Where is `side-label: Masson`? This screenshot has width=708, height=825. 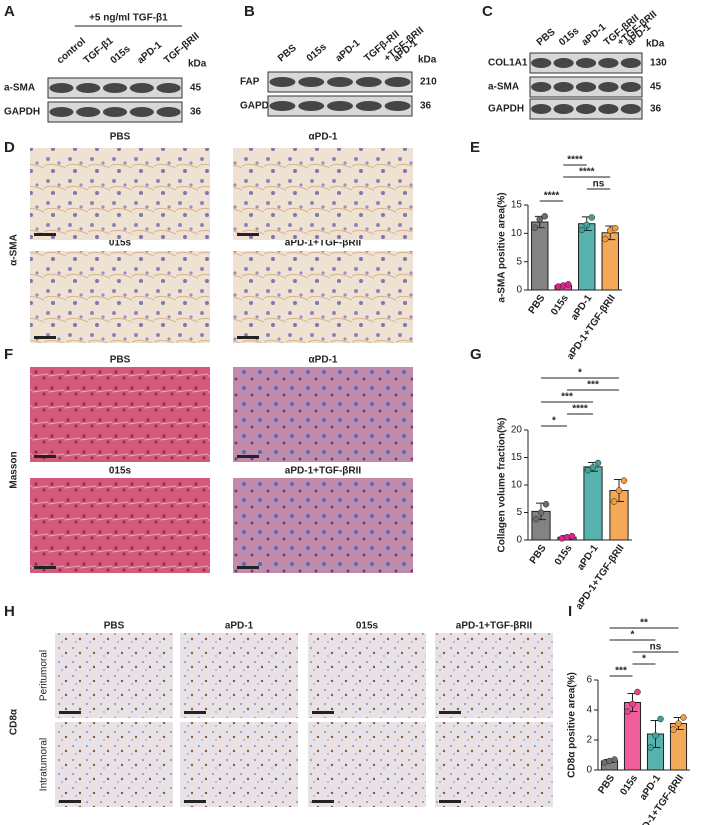
side-label: Masson is located at coordinates (14, 469).